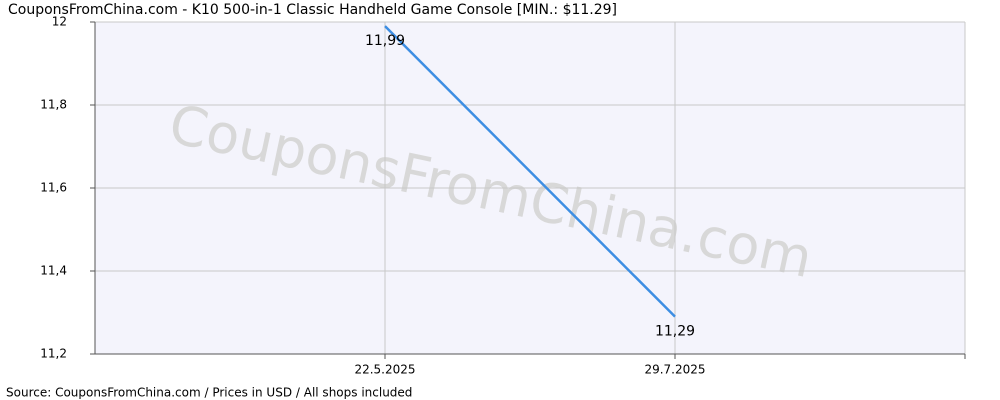 Image resolution: width=1000 pixels, height=400 pixels. What do you see at coordinates (53, 271) in the screenshot?
I see `y-tick-label: 11,4` at bounding box center [53, 271].